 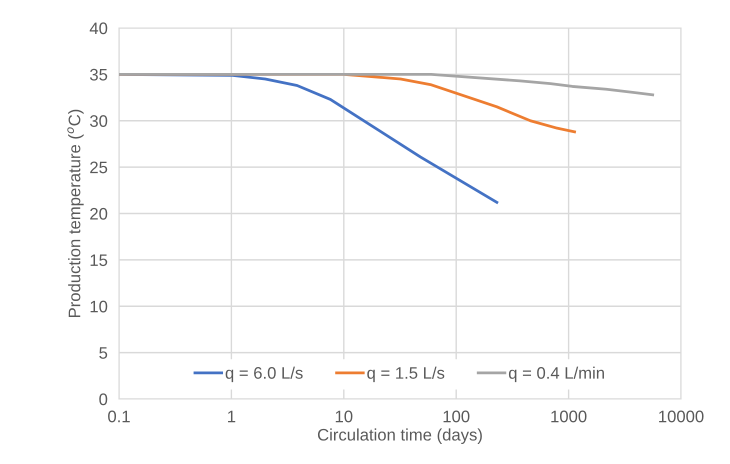 I want to click on y-tick-label: 30, so click(x=99, y=121).